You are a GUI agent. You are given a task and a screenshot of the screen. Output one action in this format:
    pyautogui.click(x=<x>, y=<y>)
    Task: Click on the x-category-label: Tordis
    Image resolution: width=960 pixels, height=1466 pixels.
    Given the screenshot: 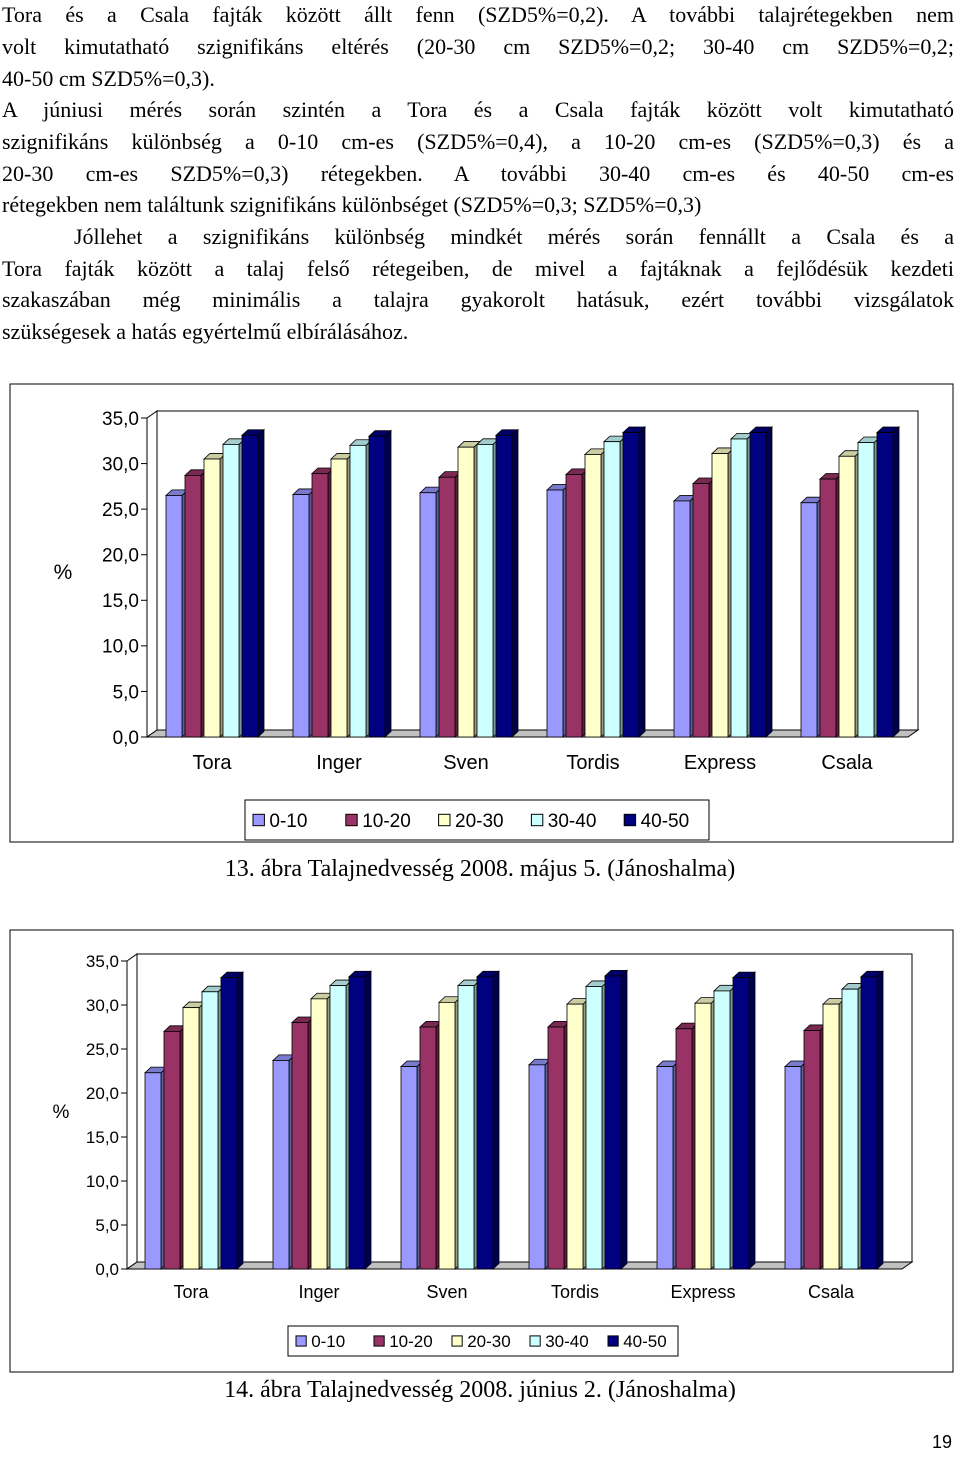 What is the action you would take?
    pyautogui.click(x=575, y=1292)
    